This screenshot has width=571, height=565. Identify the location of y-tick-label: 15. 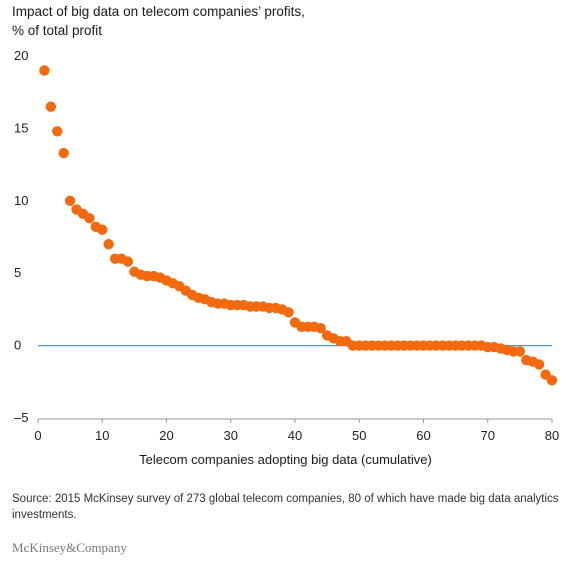
(21, 127).